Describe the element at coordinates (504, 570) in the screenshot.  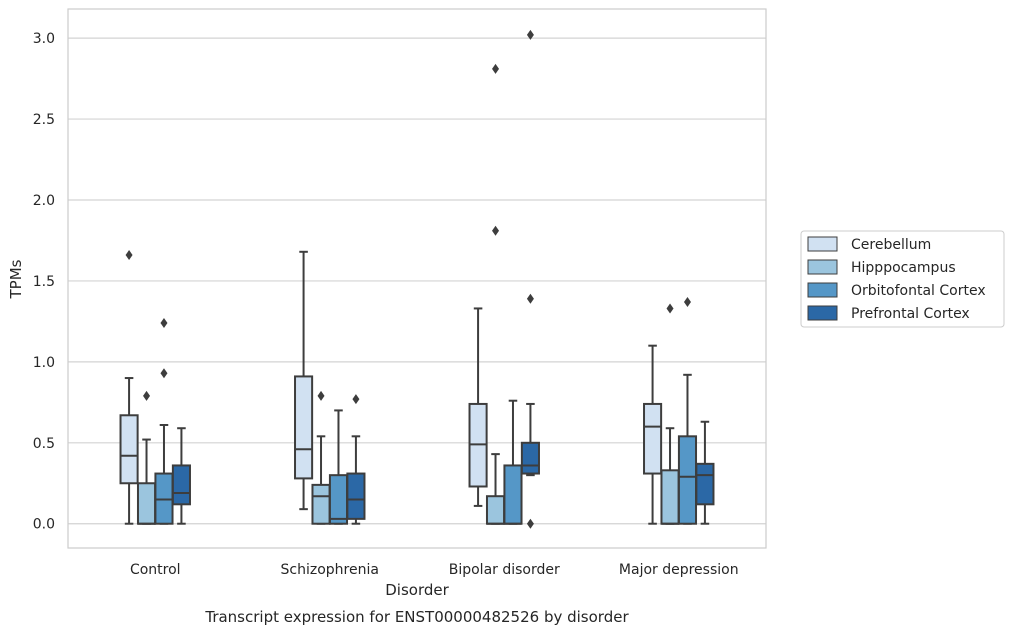
I see `x-tick-label: Bipolar disorder` at that location.